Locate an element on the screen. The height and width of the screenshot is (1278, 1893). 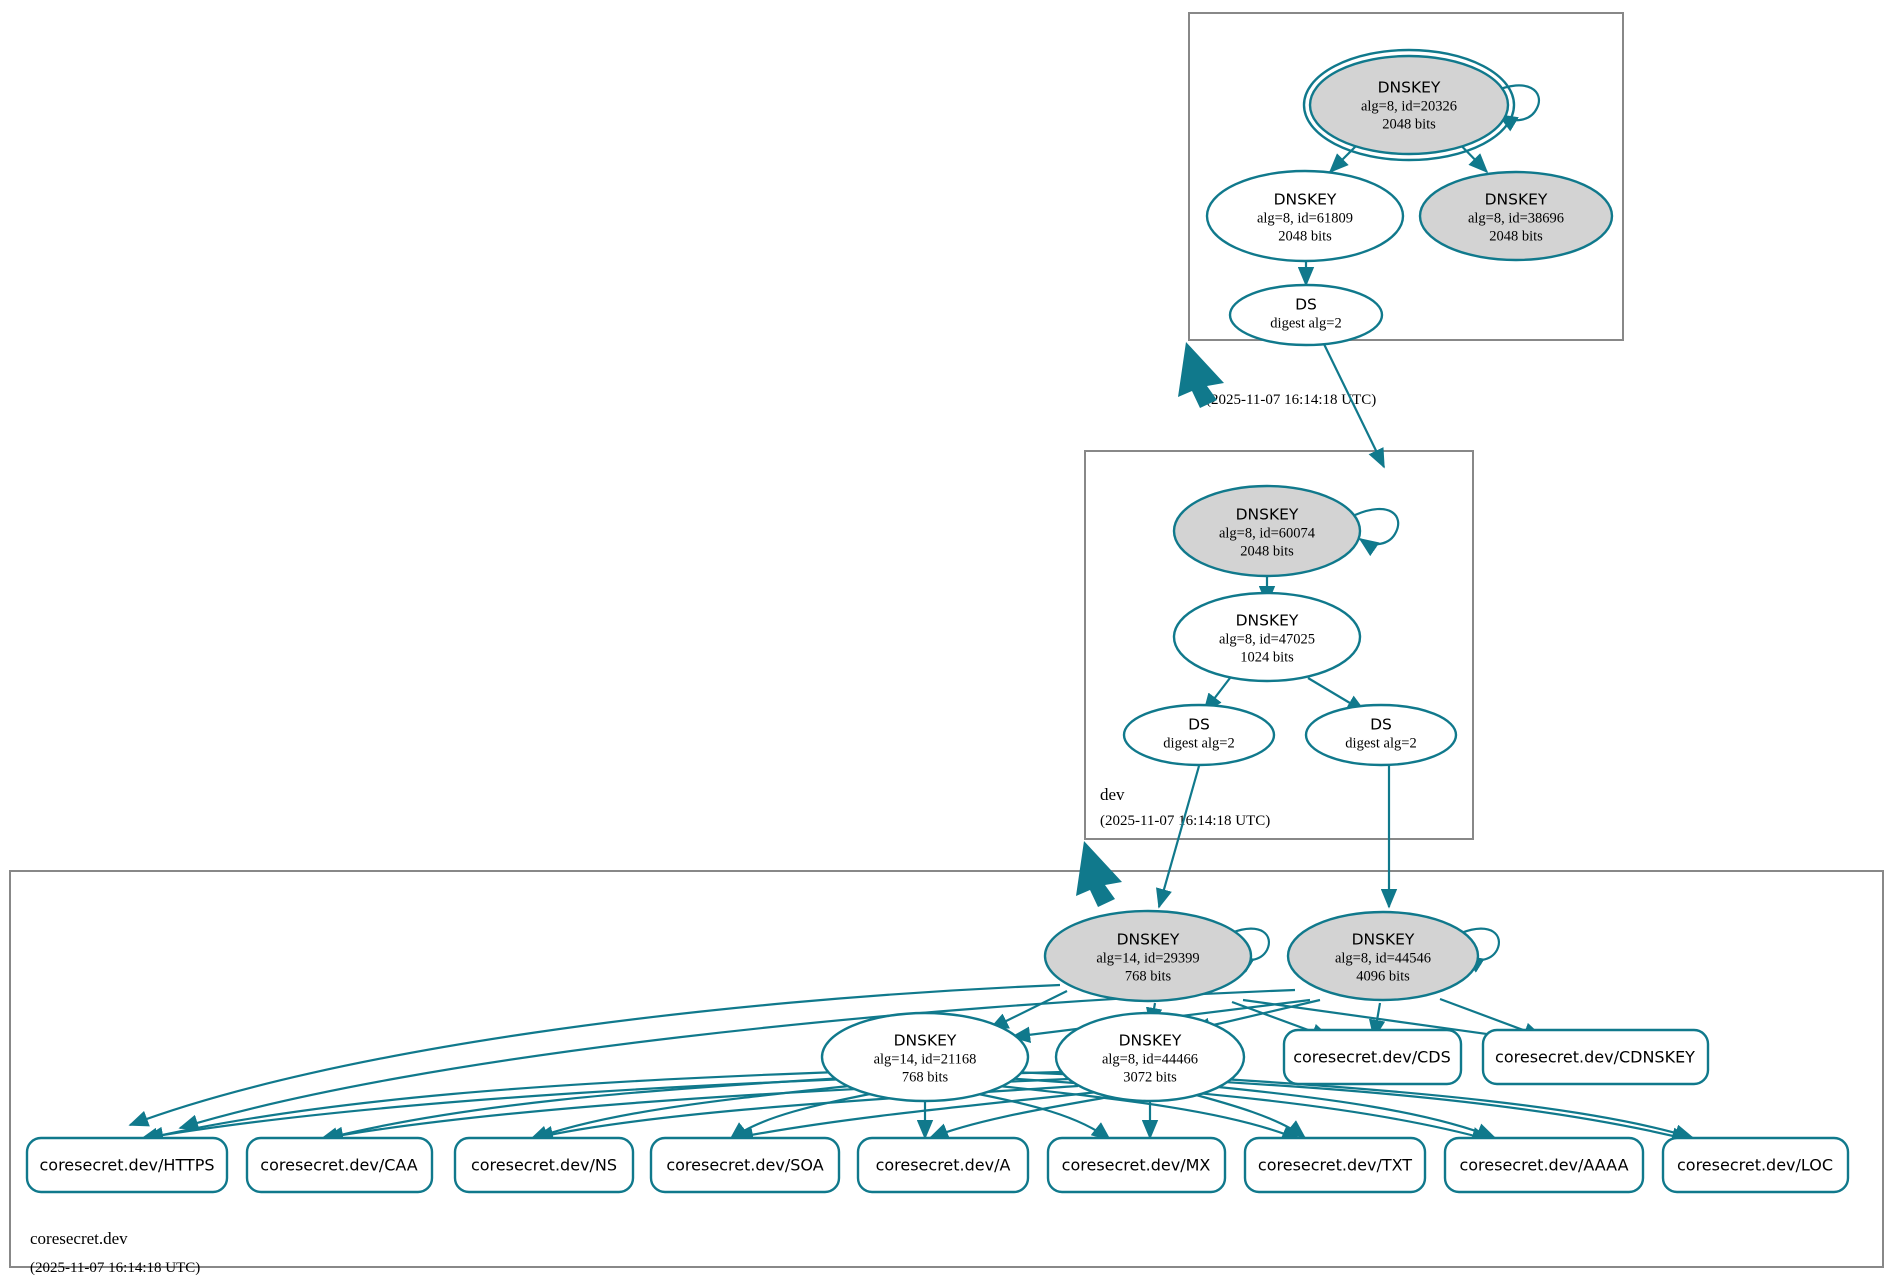
node-dev-ds-right: DS digest alg=2 is located at coordinates (1381, 735).